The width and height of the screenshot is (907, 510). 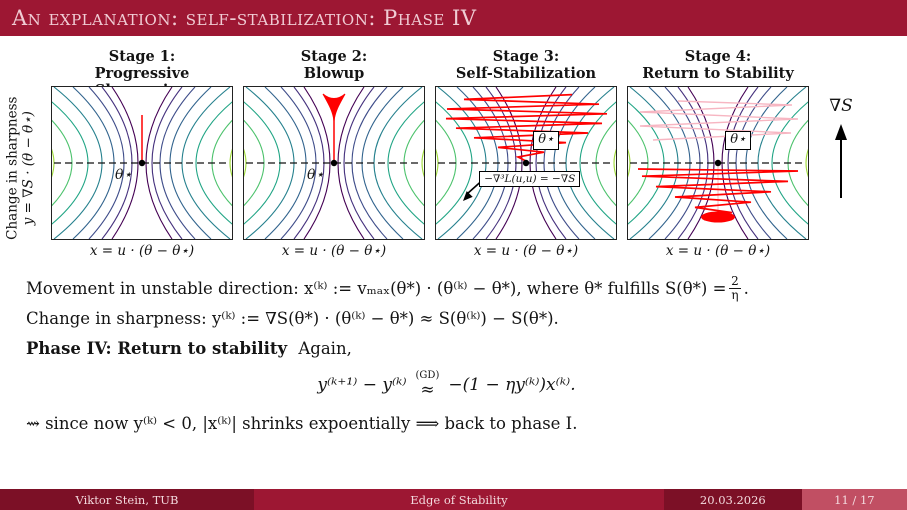 I want to click on theta-star-label-2: θ⋆, so click(x=316, y=175).